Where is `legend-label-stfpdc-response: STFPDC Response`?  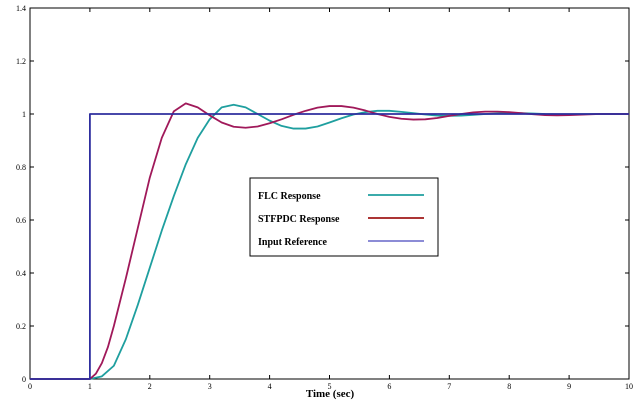
legend-label-stfpdc-response: STFPDC Response is located at coordinates (299, 219).